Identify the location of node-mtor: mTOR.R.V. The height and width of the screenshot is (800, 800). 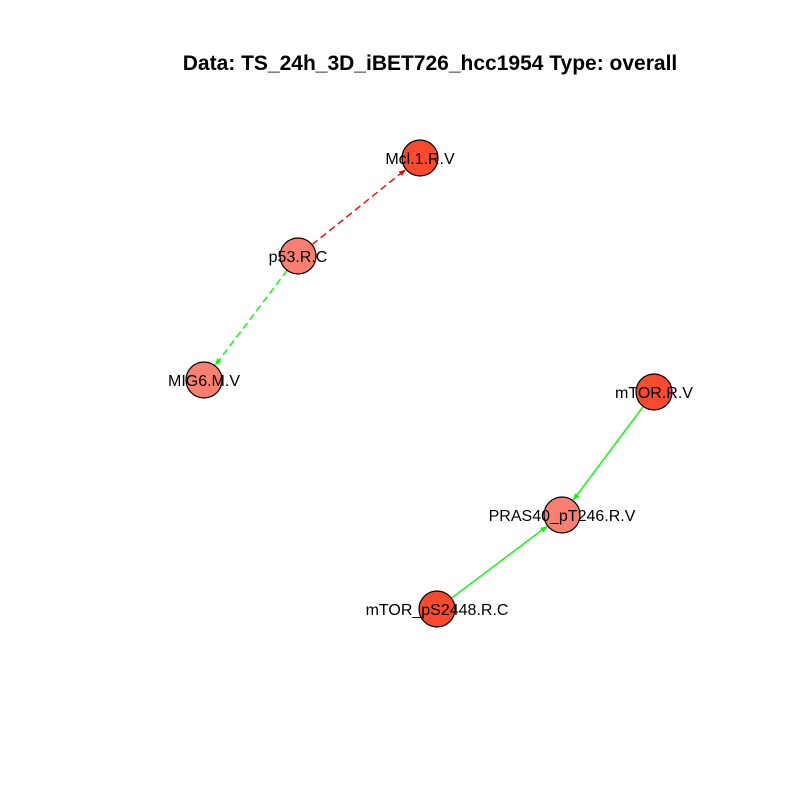
(654, 392).